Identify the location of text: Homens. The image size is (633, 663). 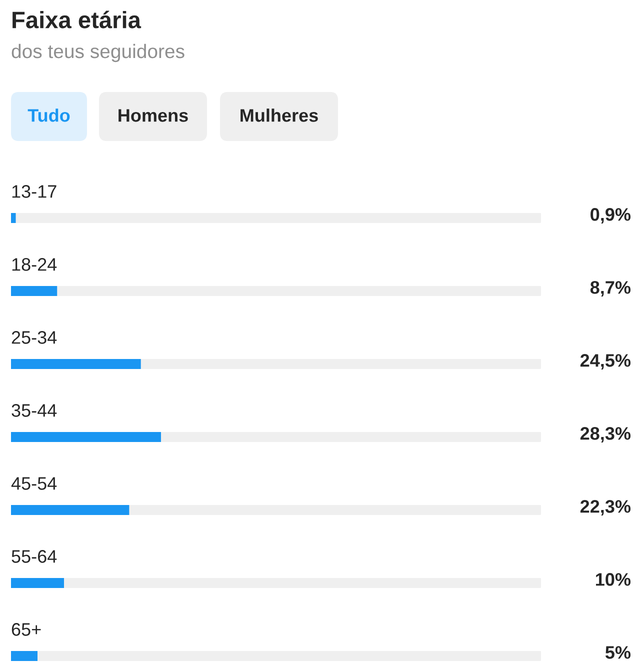
(153, 115).